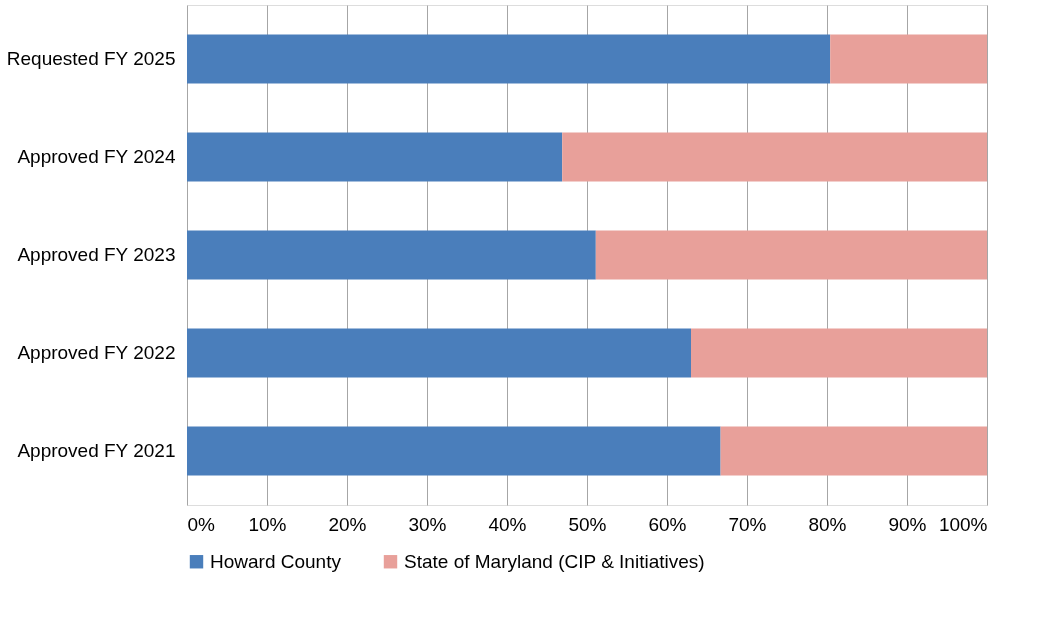 This screenshot has width=1051, height=633. Describe the element at coordinates (267, 524) in the screenshot. I see `x-tick-label: 10%` at that location.